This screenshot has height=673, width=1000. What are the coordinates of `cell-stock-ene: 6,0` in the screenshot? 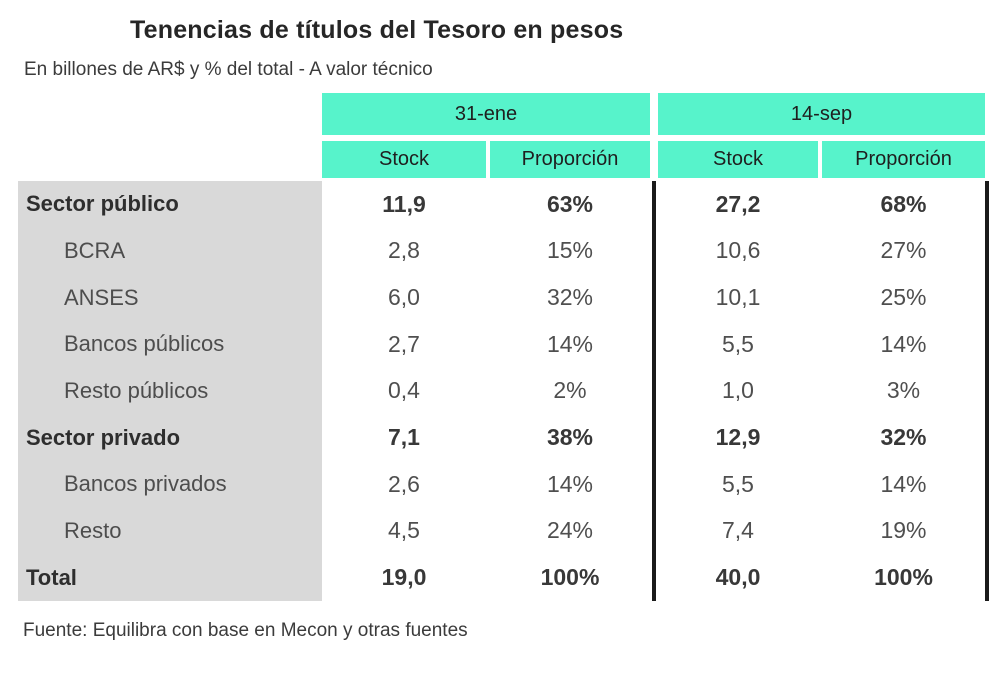 It's located at (404, 297).